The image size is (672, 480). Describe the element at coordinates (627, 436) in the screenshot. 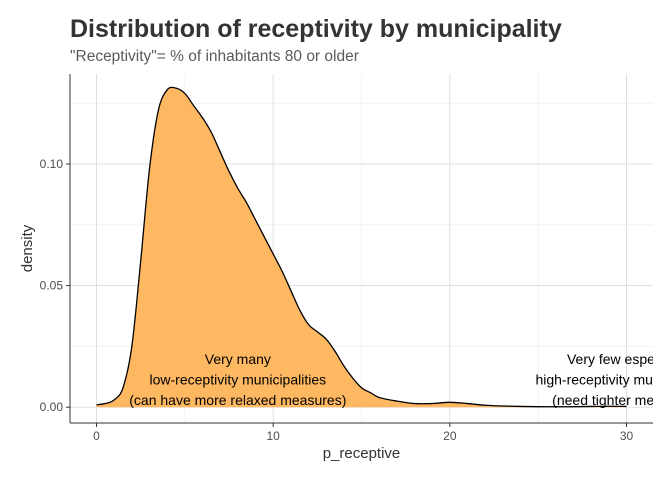

I see `x-tick-label: 30` at that location.